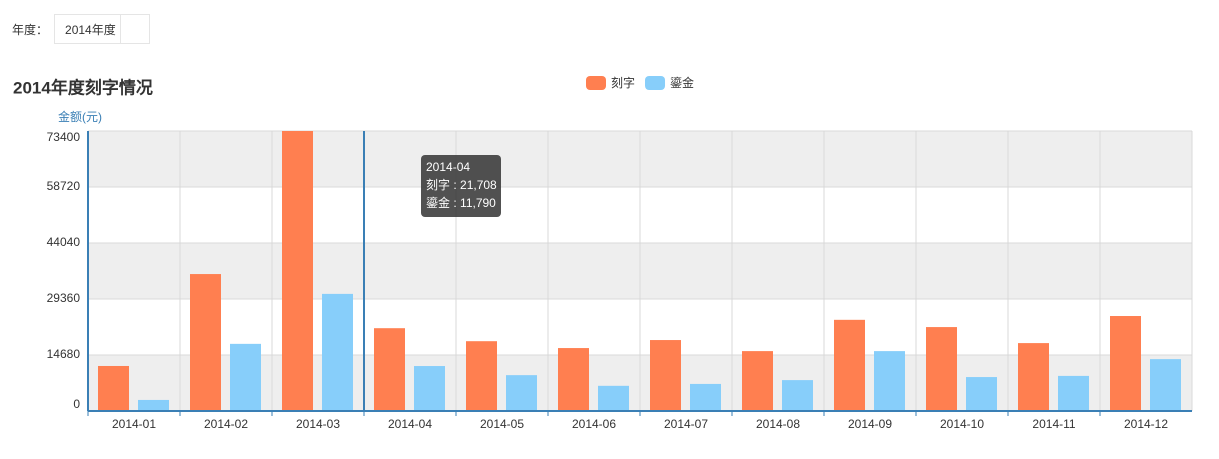  Describe the element at coordinates (594, 424) in the screenshot. I see `x-tick-label: 2014-06` at that location.